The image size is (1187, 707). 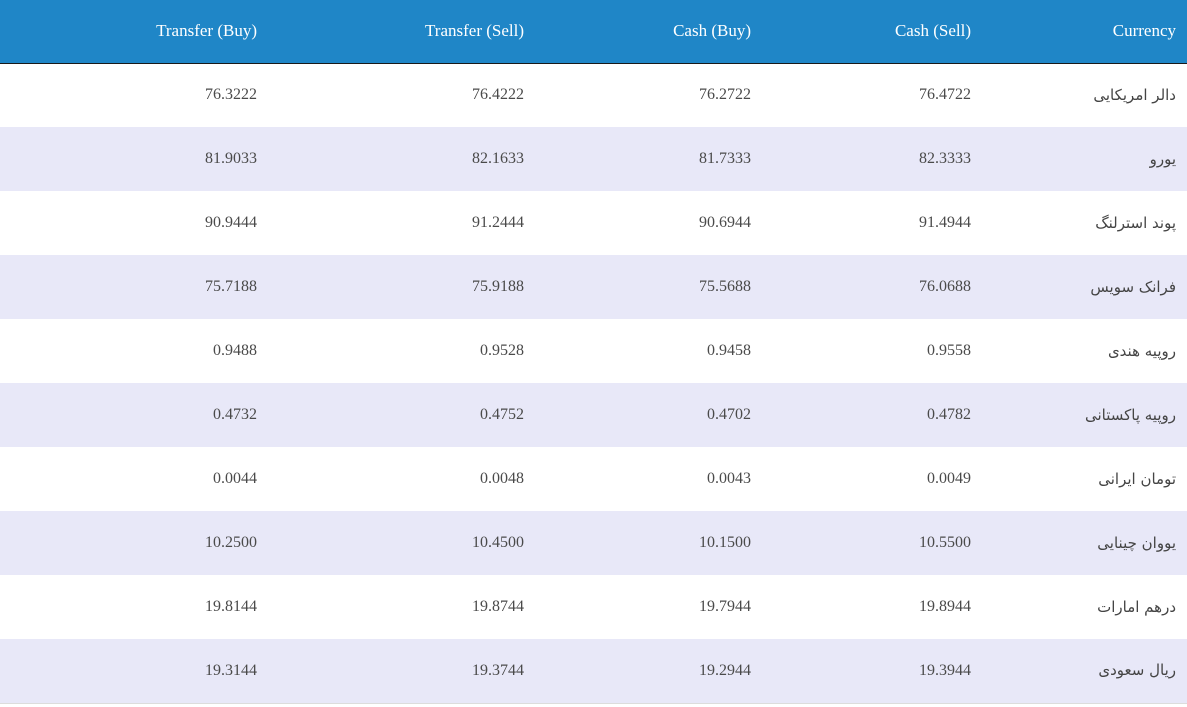 I want to click on cell-currency: دالر امریکایی, so click(x=1084, y=95).